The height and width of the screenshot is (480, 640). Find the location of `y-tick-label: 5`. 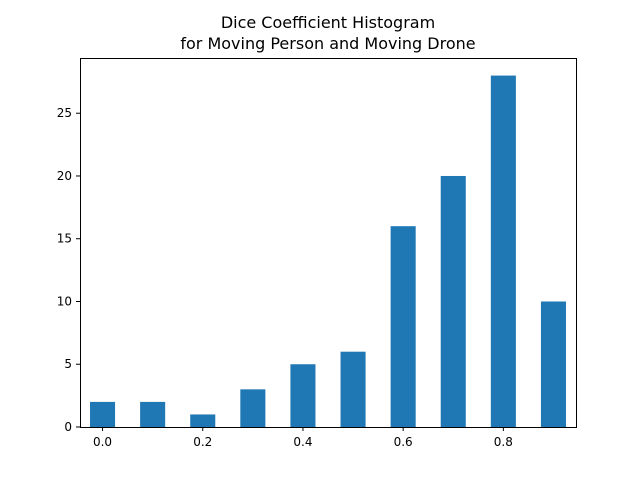

y-tick-label: 5 is located at coordinates (68, 364).